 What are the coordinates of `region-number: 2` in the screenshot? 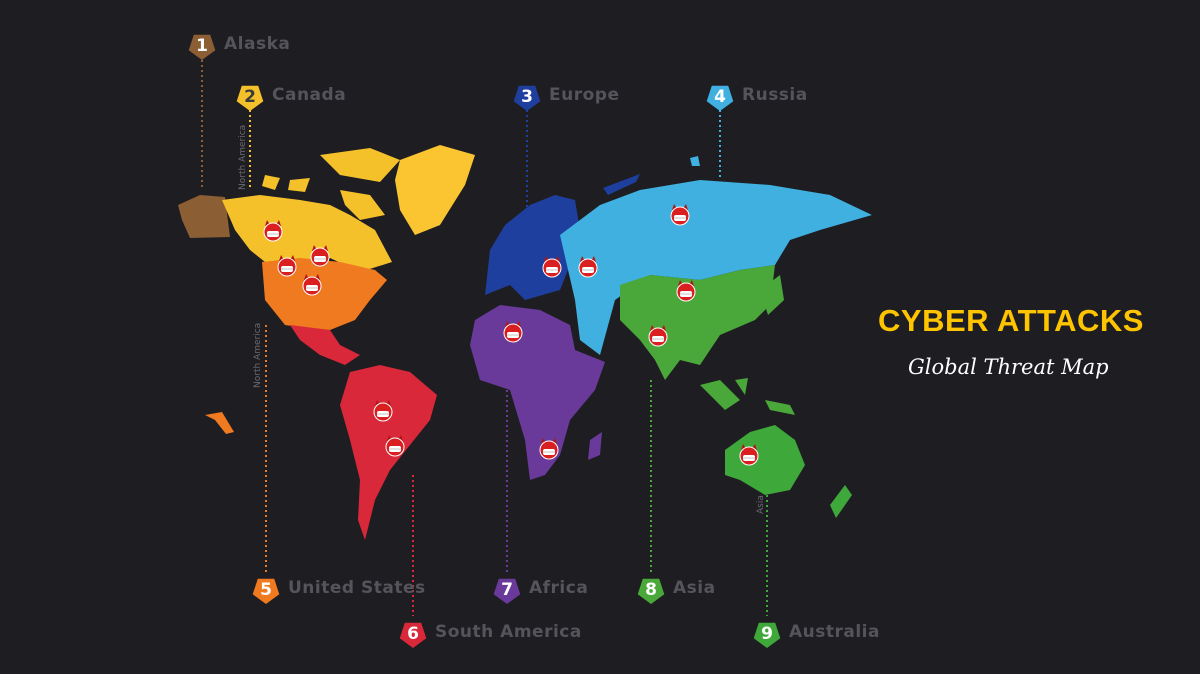 It's located at (250, 97).